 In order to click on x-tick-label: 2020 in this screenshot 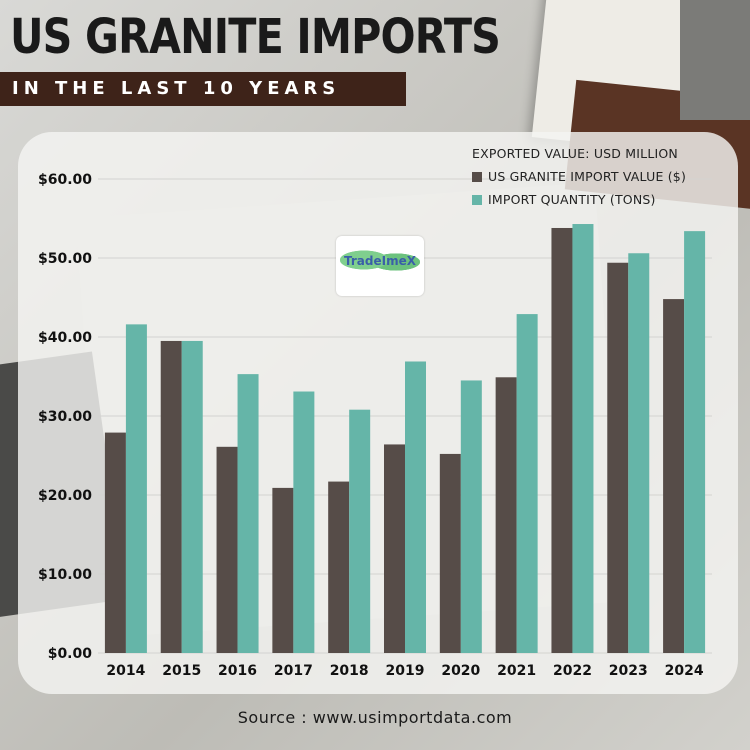, I will do `click(460, 671)`.